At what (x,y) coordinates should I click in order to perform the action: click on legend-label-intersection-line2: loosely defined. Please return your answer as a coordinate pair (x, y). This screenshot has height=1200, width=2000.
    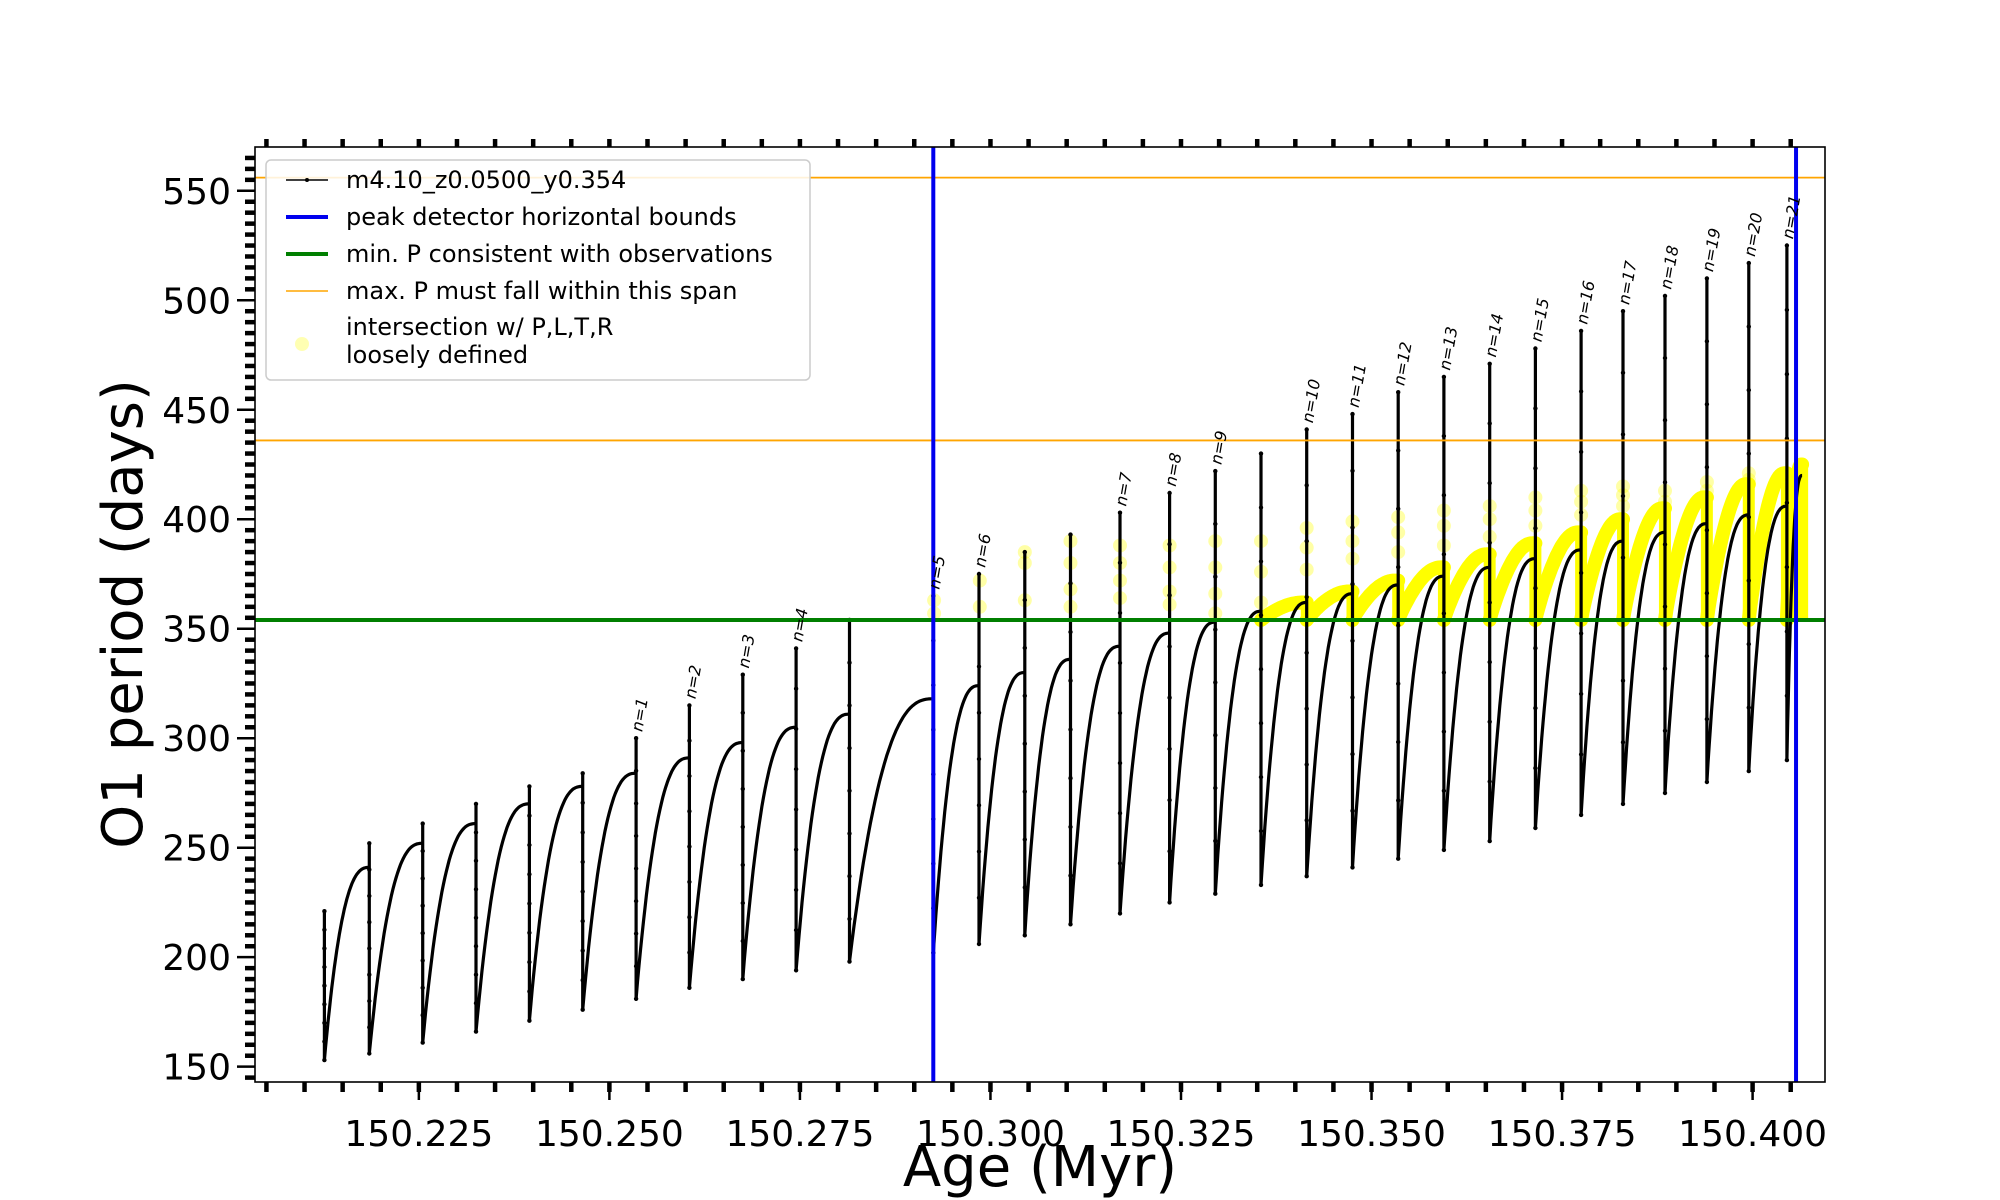
    Looking at the image, I should click on (437, 355).